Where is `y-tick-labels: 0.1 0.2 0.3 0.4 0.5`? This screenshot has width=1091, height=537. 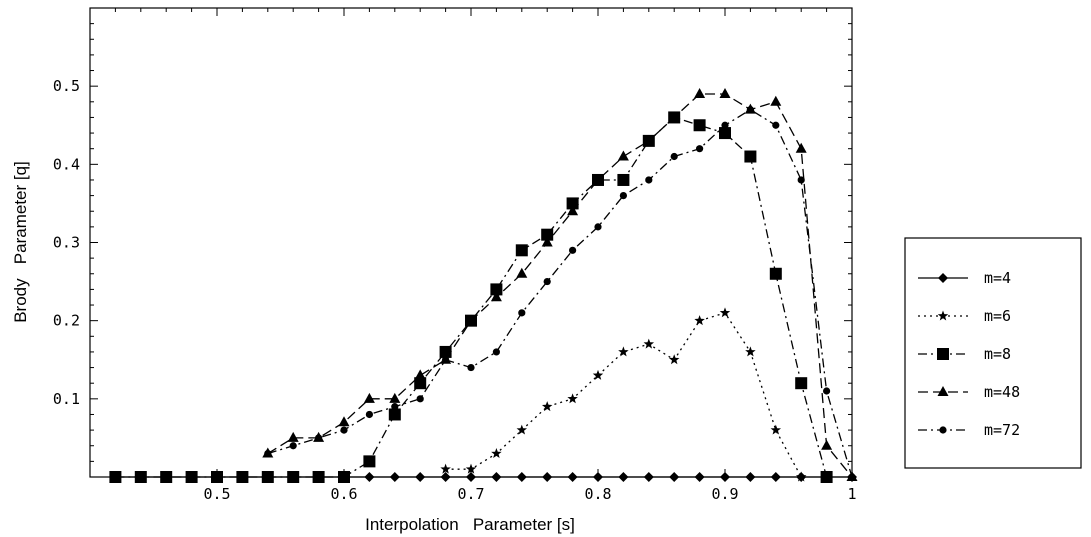
y-tick-labels: 0.1 0.2 0.3 0.4 0.5 is located at coordinates (66, 242).